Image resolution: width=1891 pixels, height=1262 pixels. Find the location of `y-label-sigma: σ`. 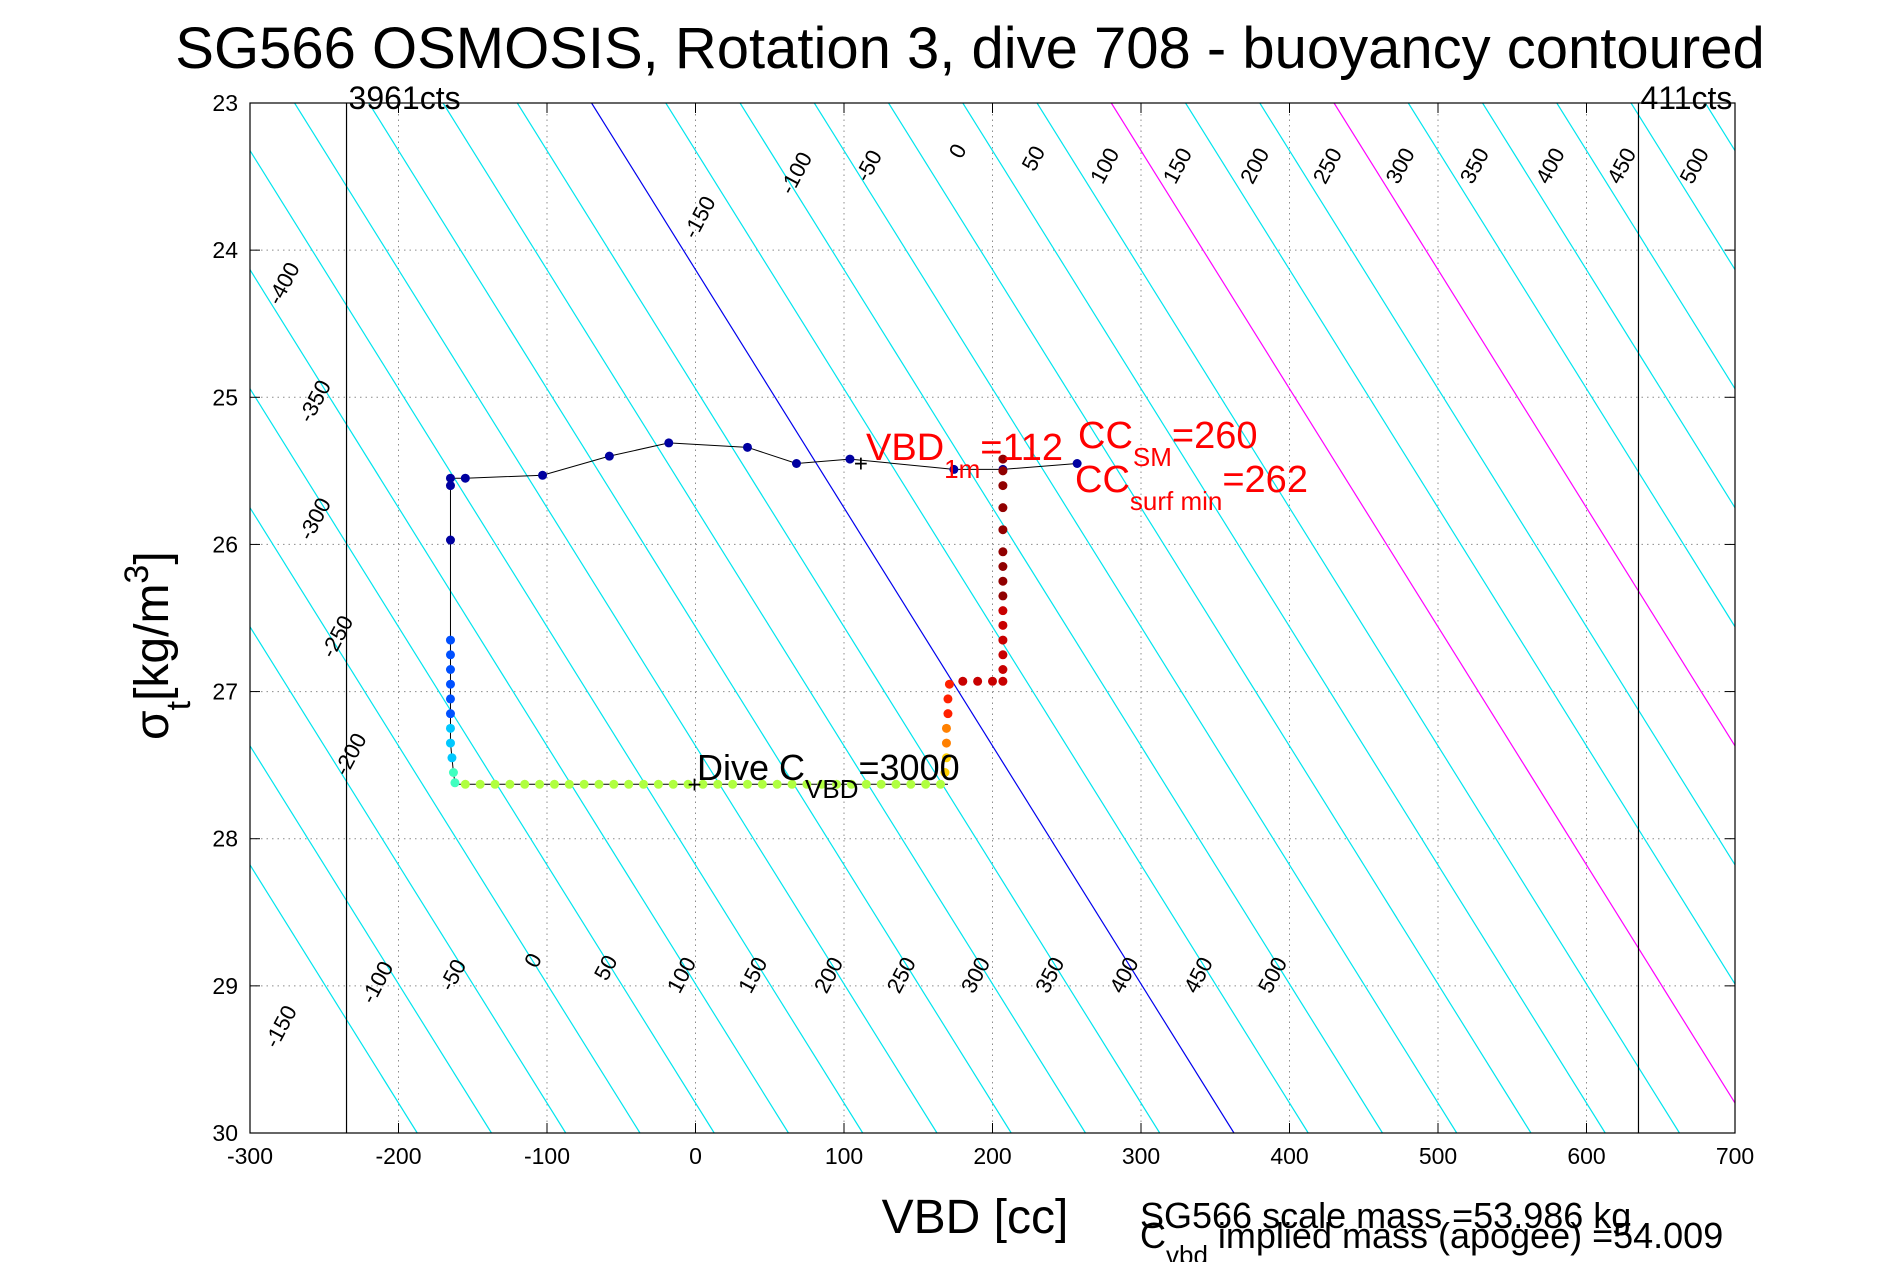

y-label-sigma: σ is located at coordinates (152, 725).